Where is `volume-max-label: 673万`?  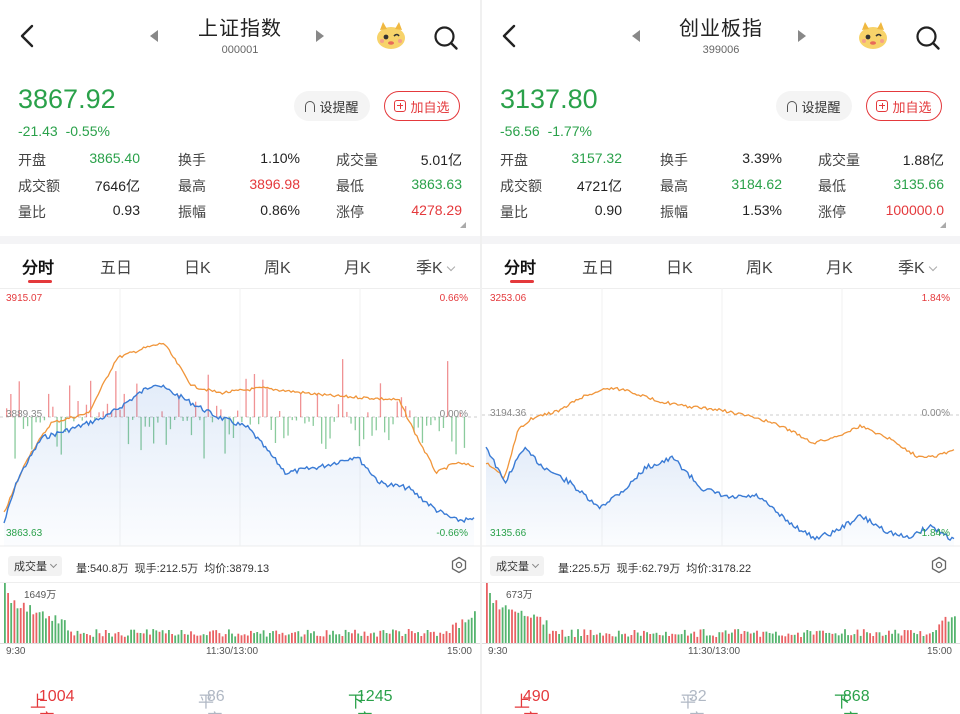
volume-max-label: 673万 is located at coordinates (519, 595).